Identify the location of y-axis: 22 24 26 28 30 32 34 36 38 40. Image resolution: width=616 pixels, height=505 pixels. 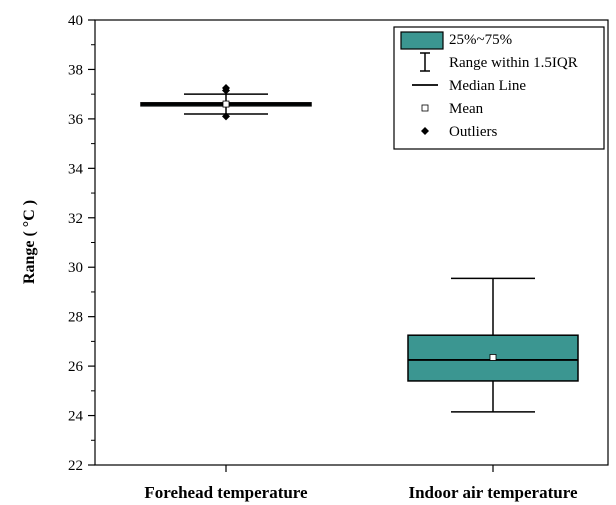
(81, 243).